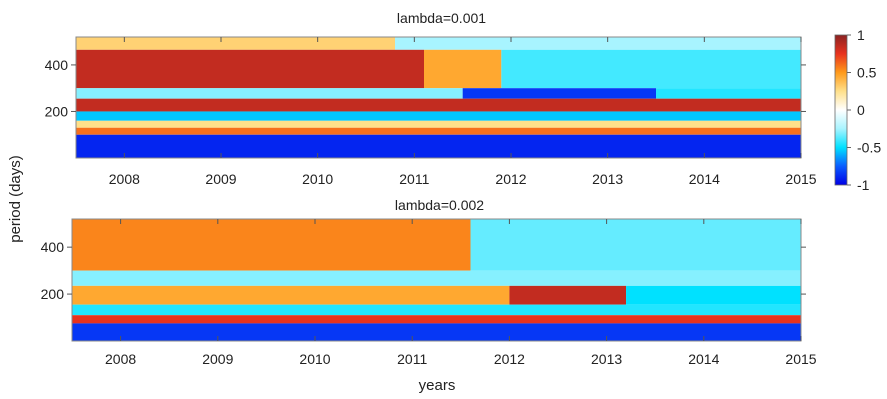 The height and width of the screenshot is (399, 887). Describe the element at coordinates (867, 73) in the screenshot. I see `colorbar-tick-label: 0.5` at that location.